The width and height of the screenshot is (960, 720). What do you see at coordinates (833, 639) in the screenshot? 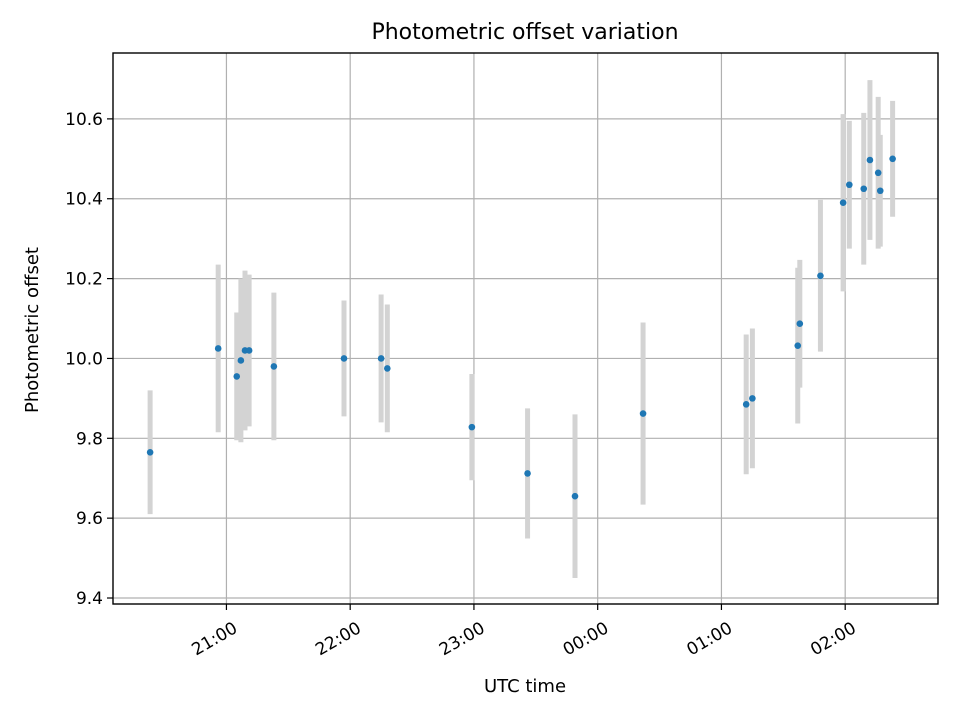
I see `x-tick-label: 02:00` at bounding box center [833, 639].